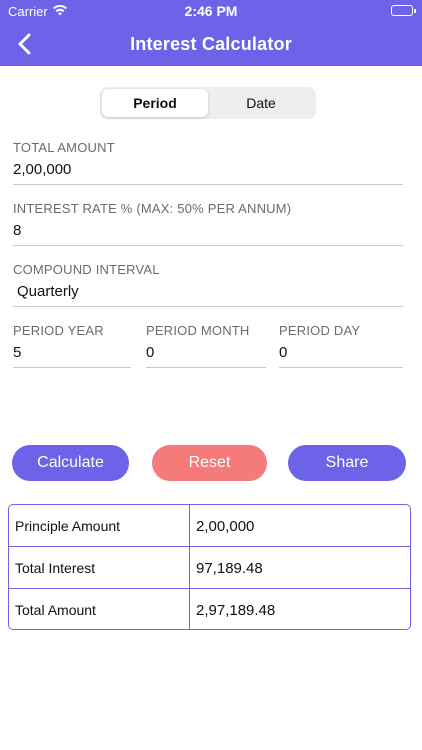 The image size is (422, 750). I want to click on total-amount-result-label: Total Amount, so click(99, 609).